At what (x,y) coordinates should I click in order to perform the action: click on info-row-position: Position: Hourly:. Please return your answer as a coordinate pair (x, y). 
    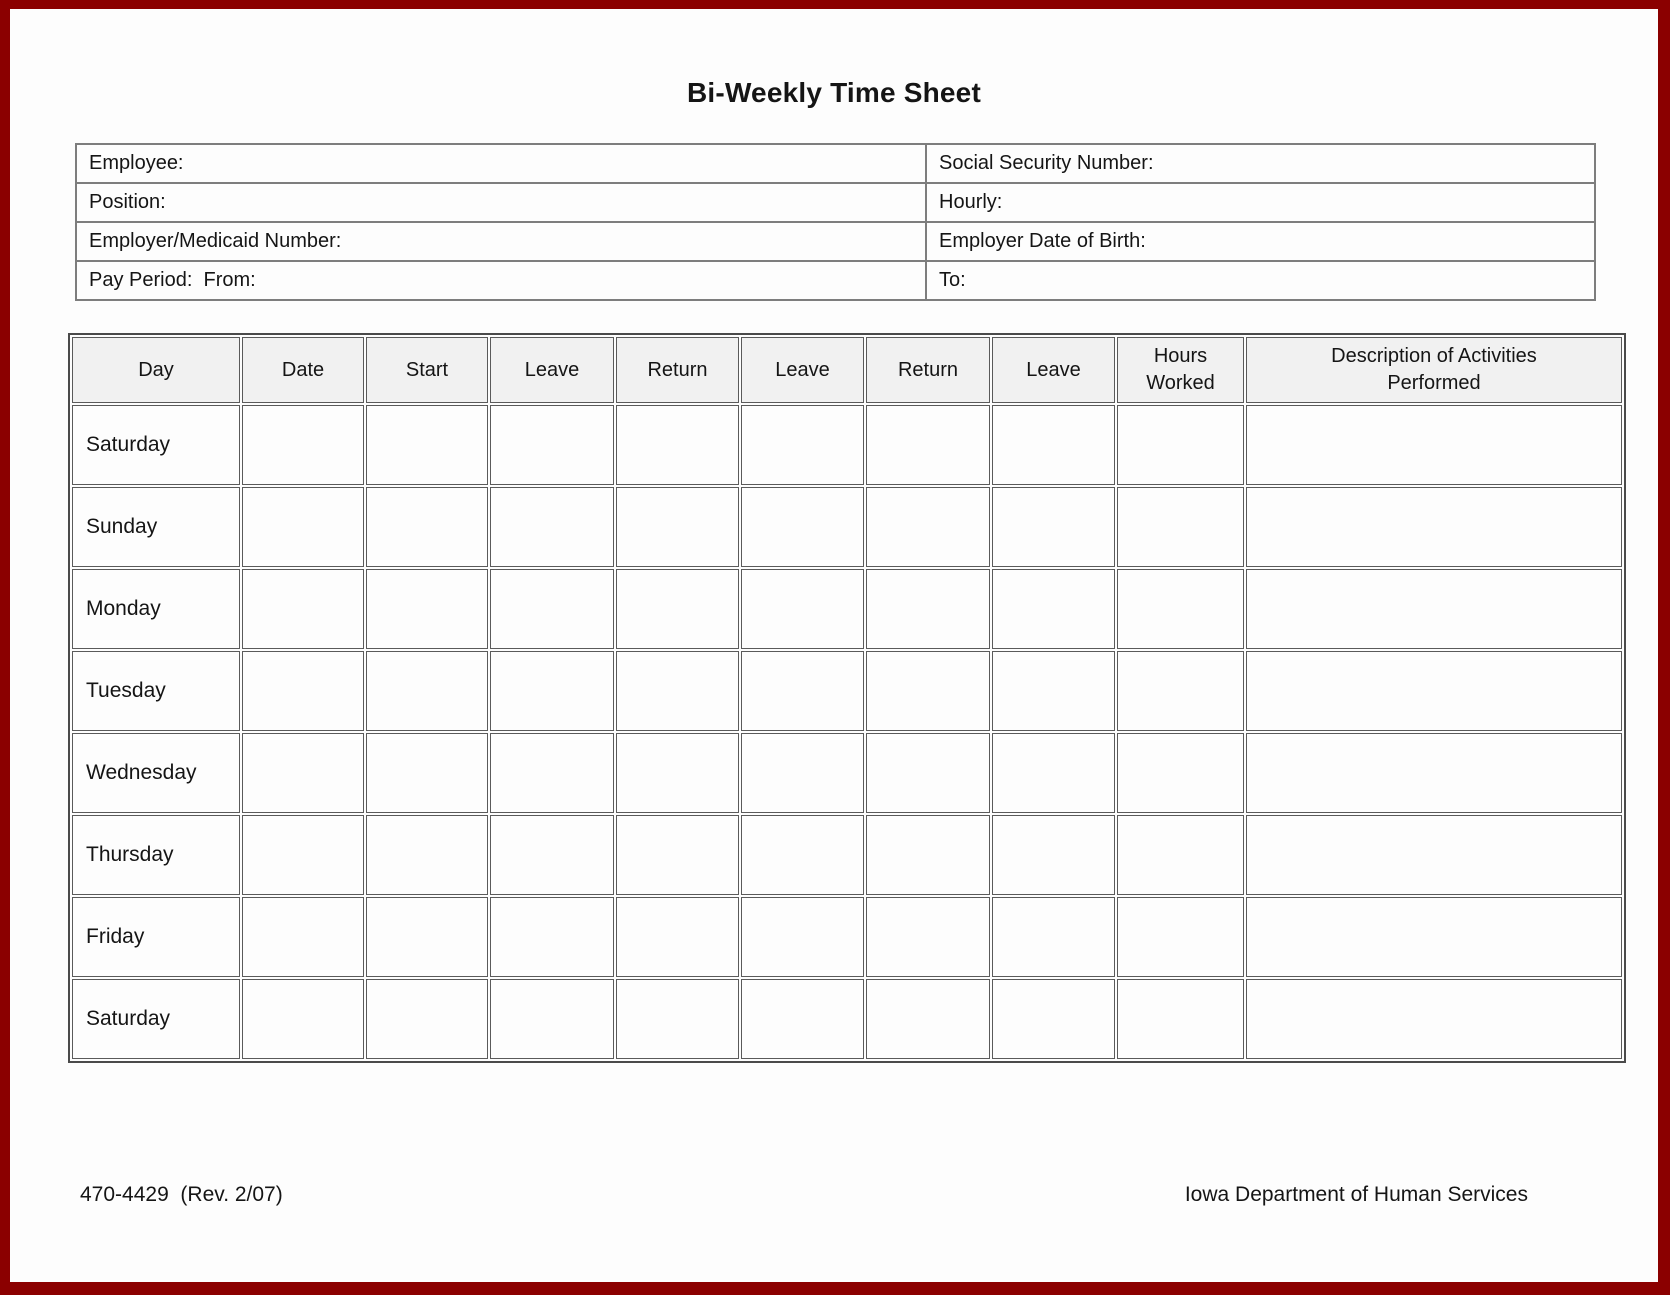
    Looking at the image, I should click on (835, 202).